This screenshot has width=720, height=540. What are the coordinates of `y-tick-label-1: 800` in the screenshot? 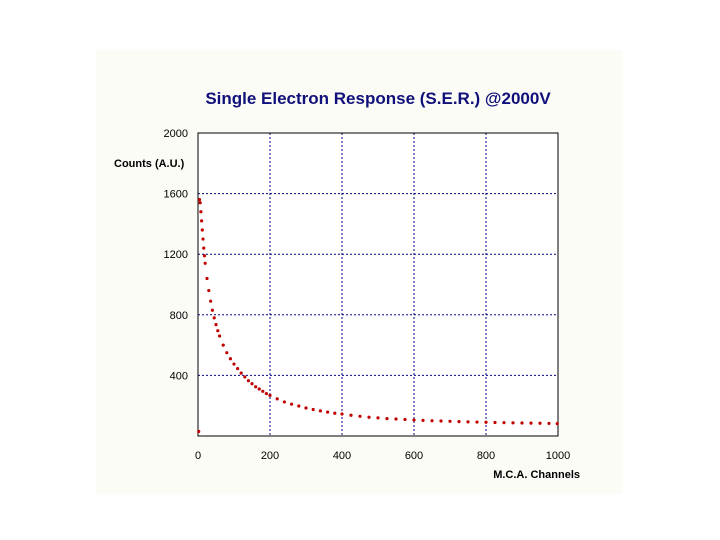 It's located at (179, 316).